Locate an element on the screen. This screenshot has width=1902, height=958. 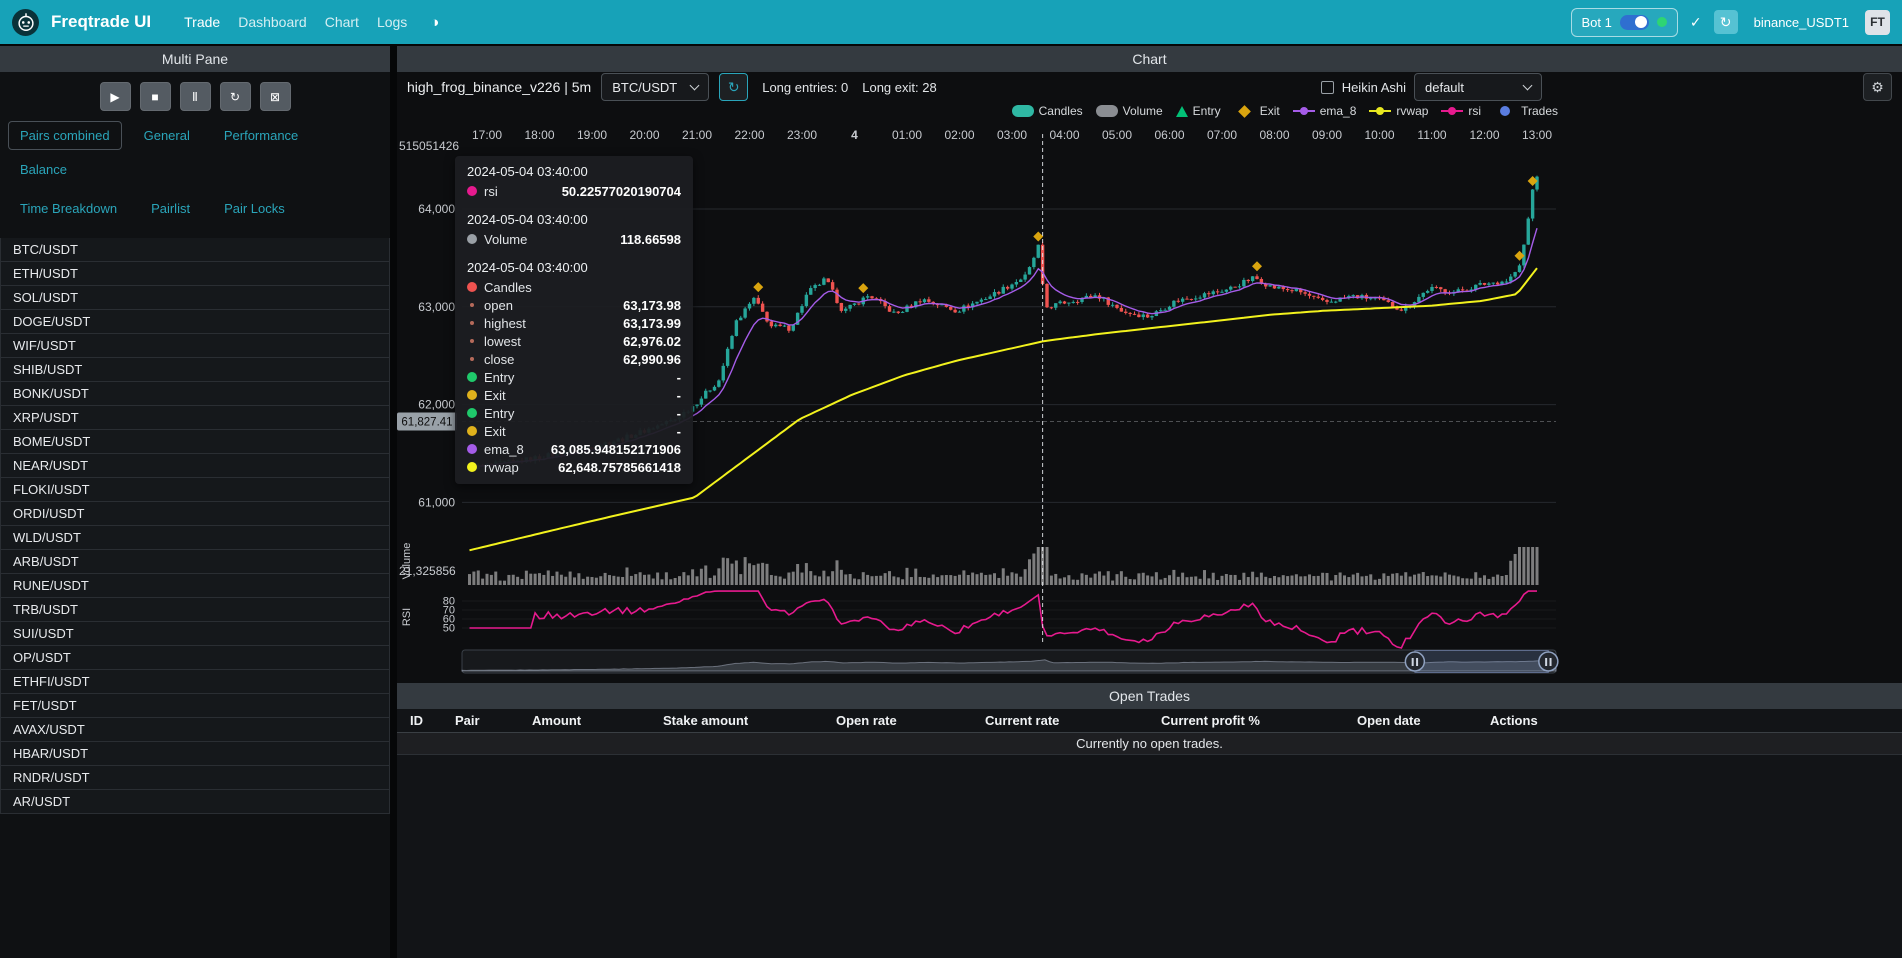
plot-settings-button: ⚙ is located at coordinates (1877, 87).